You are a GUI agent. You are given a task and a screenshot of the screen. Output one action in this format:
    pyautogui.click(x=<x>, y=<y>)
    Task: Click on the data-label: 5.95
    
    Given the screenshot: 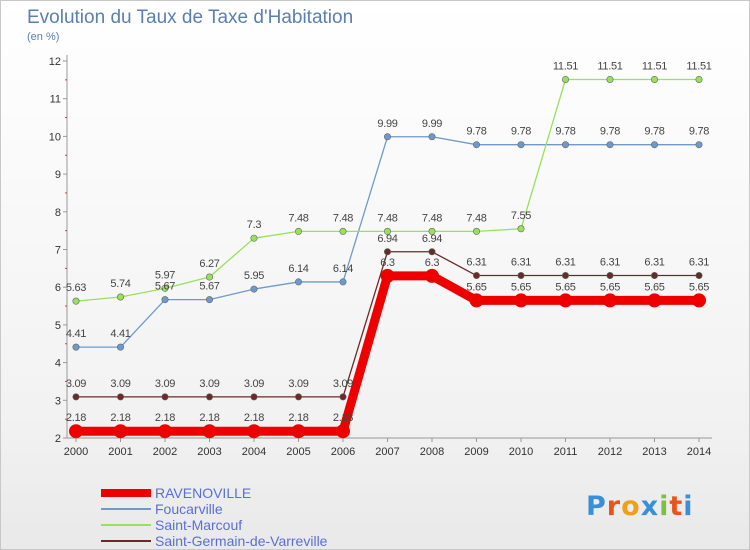 What is the action you would take?
    pyautogui.click(x=254, y=276)
    